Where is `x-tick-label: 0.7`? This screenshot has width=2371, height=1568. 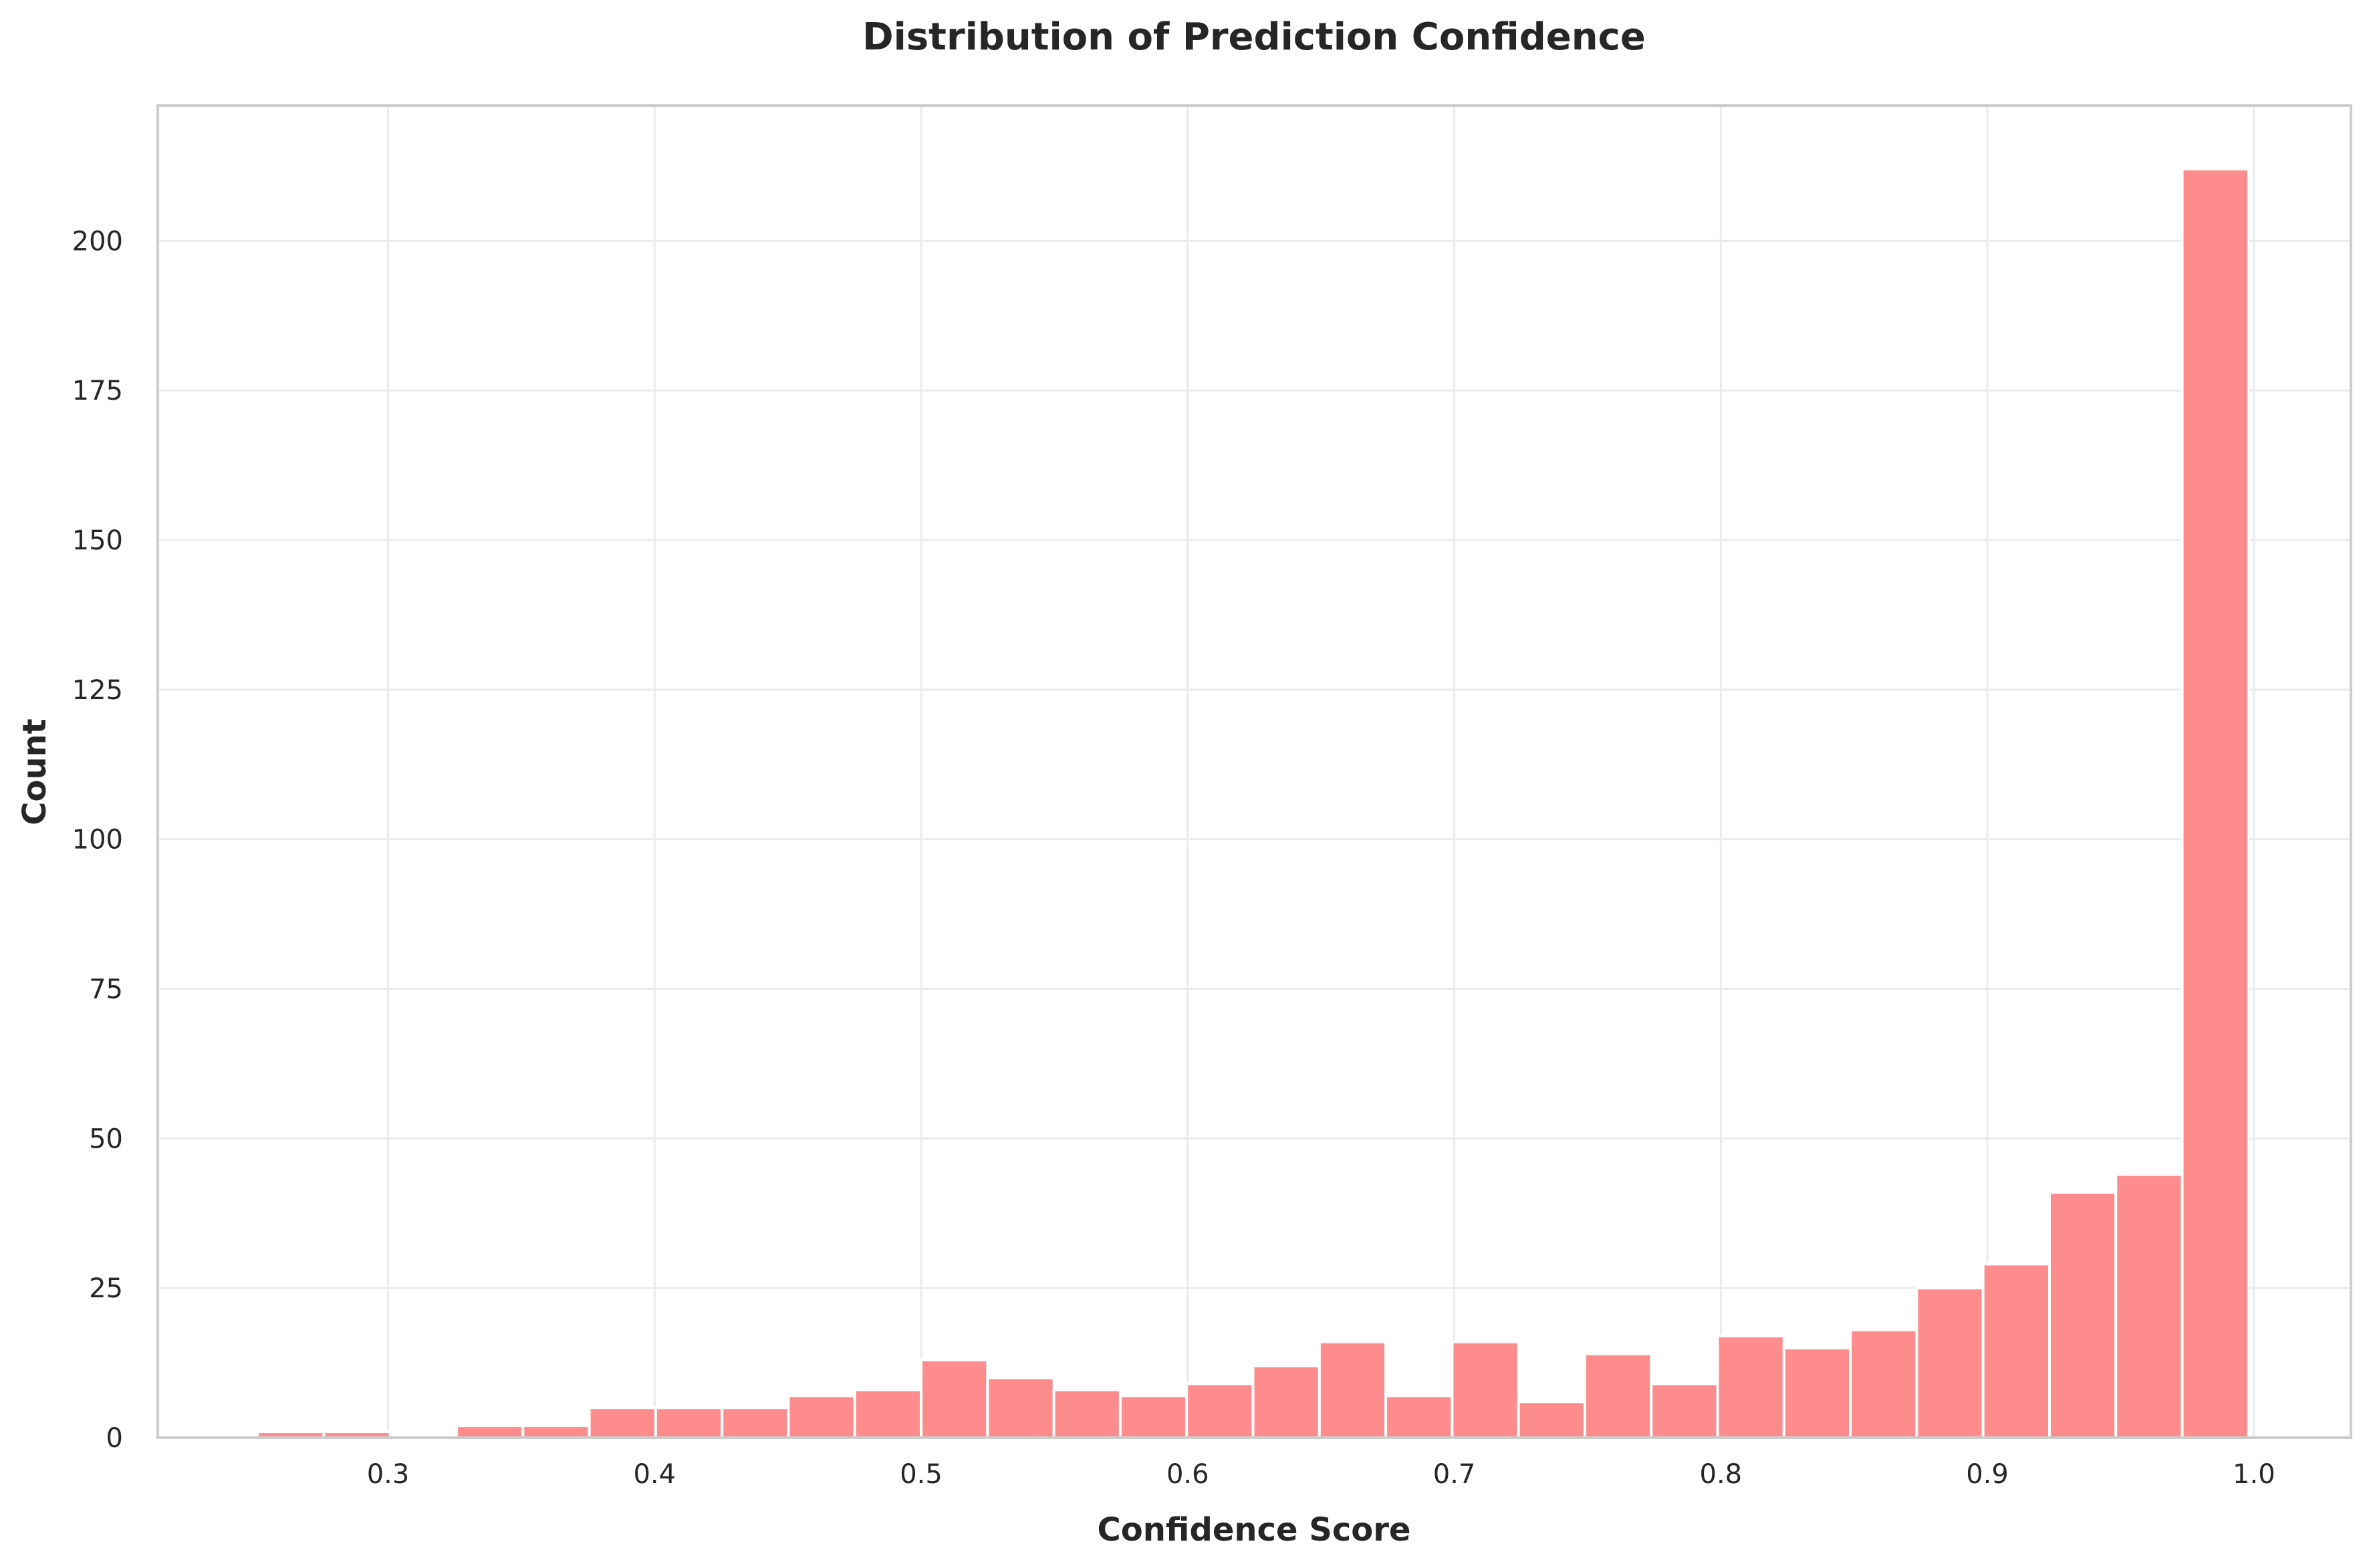 x-tick-label: 0.7 is located at coordinates (1454, 1474).